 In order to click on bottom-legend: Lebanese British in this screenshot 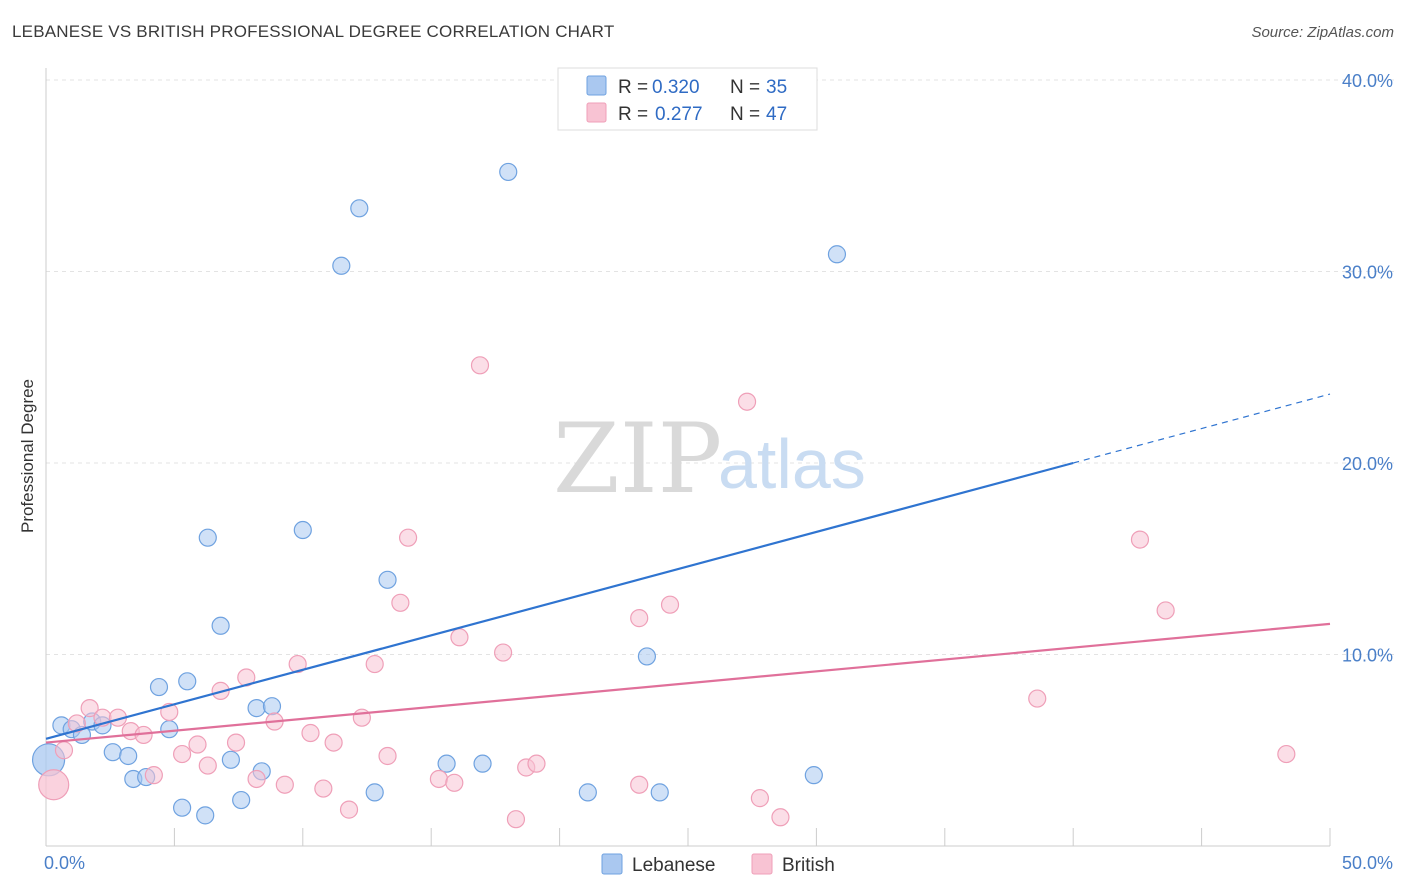, I will do `click(718, 864)`.